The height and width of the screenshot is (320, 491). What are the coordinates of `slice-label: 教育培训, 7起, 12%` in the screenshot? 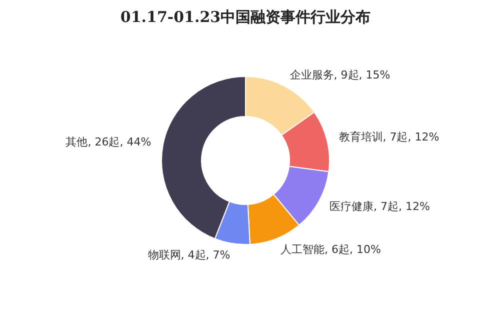 It's located at (389, 137).